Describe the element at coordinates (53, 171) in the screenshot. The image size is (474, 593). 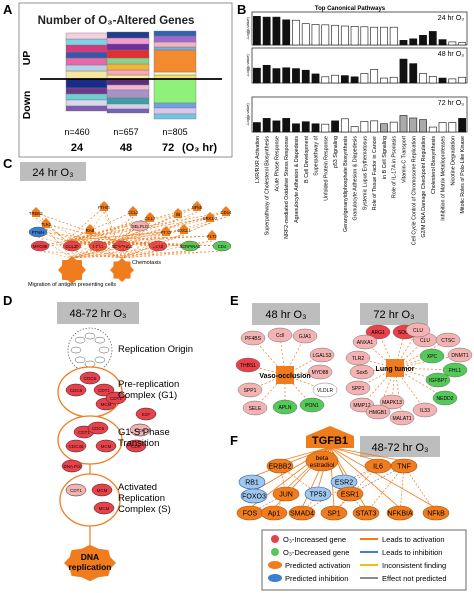
I see `panel-c-tag` at that location.